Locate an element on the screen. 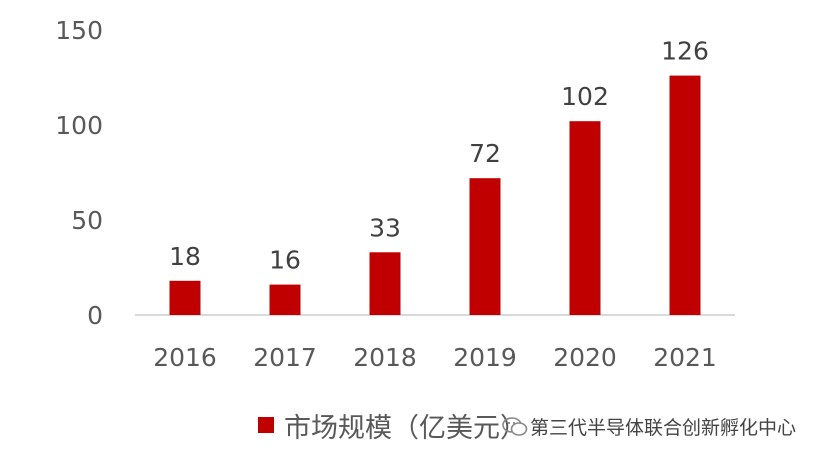 Image resolution: width=832 pixels, height=464 pixels. y-tick-label: 100 is located at coordinates (79, 125).